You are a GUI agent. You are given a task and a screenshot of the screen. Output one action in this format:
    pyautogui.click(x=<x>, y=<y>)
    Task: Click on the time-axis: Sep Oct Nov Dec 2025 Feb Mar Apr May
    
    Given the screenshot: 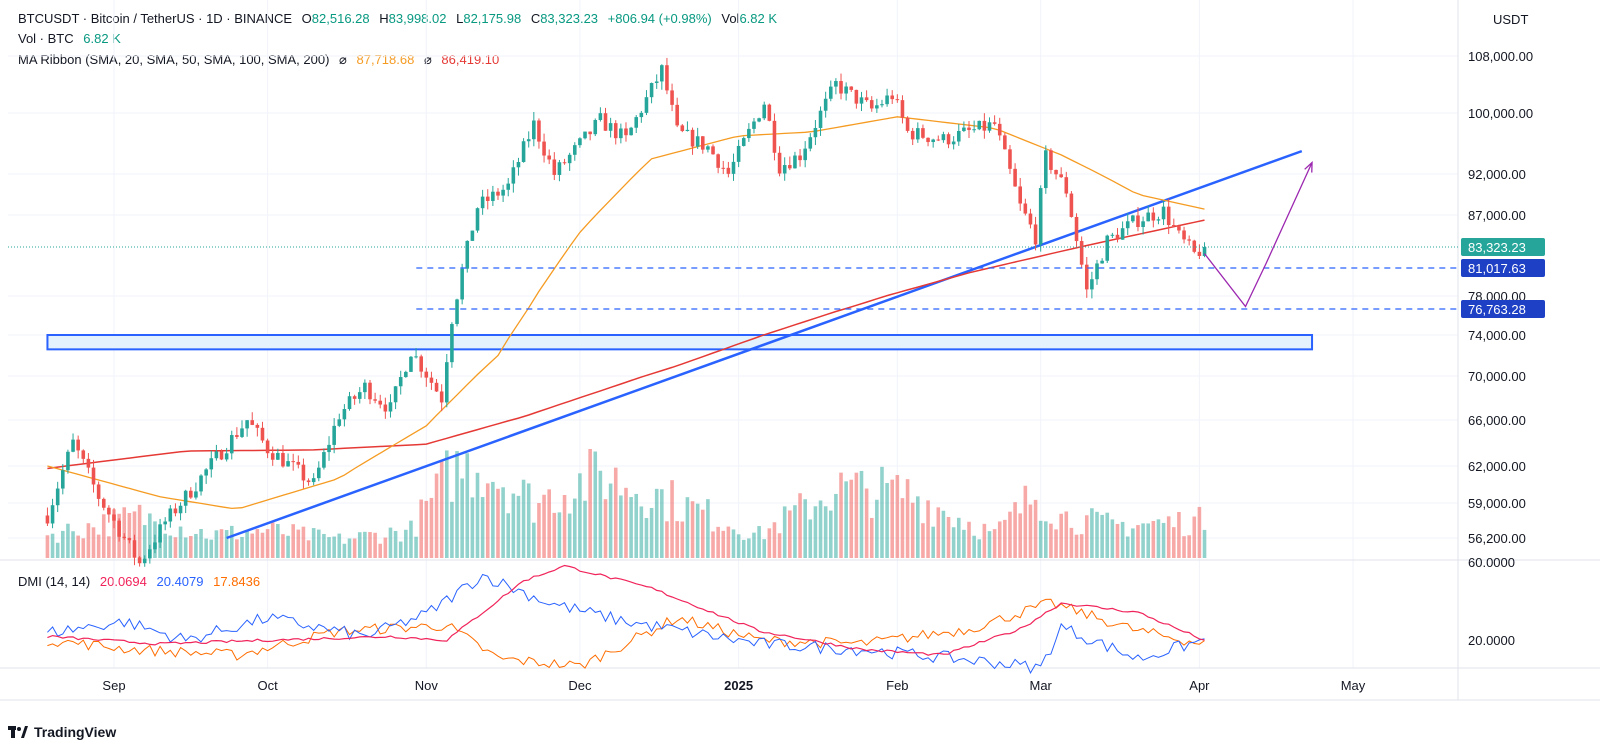 What is the action you would take?
    pyautogui.click(x=733, y=685)
    